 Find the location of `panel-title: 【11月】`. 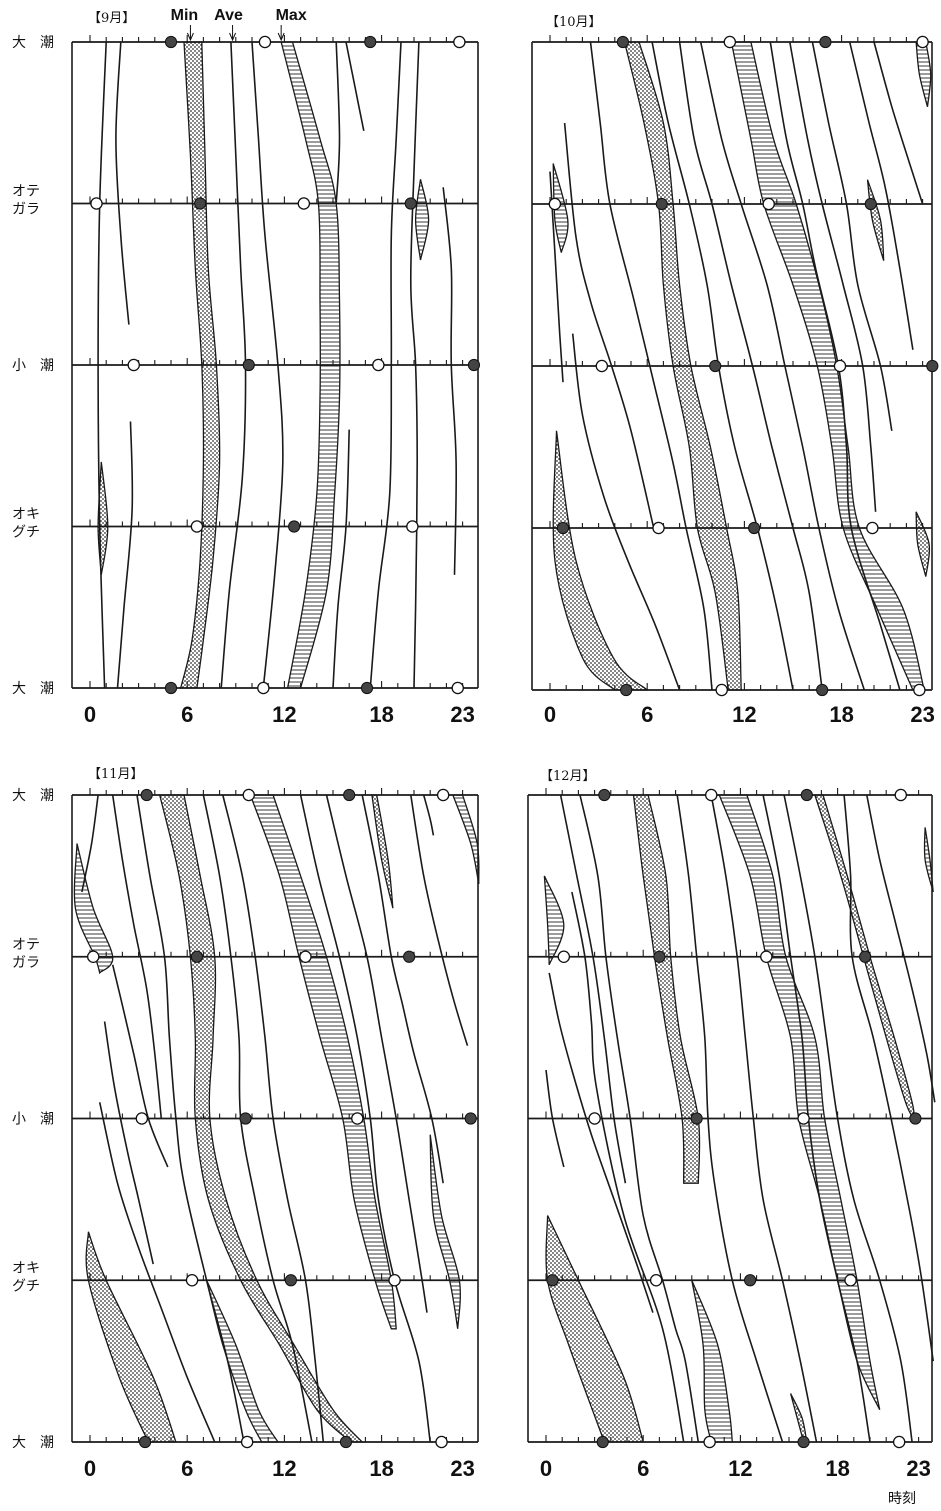

panel-title: 【11月】 is located at coordinates (116, 774).